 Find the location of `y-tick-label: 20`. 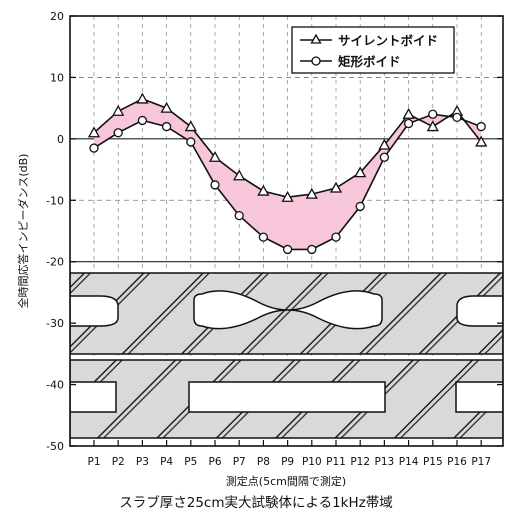

y-tick-label: 20 is located at coordinates (57, 16).